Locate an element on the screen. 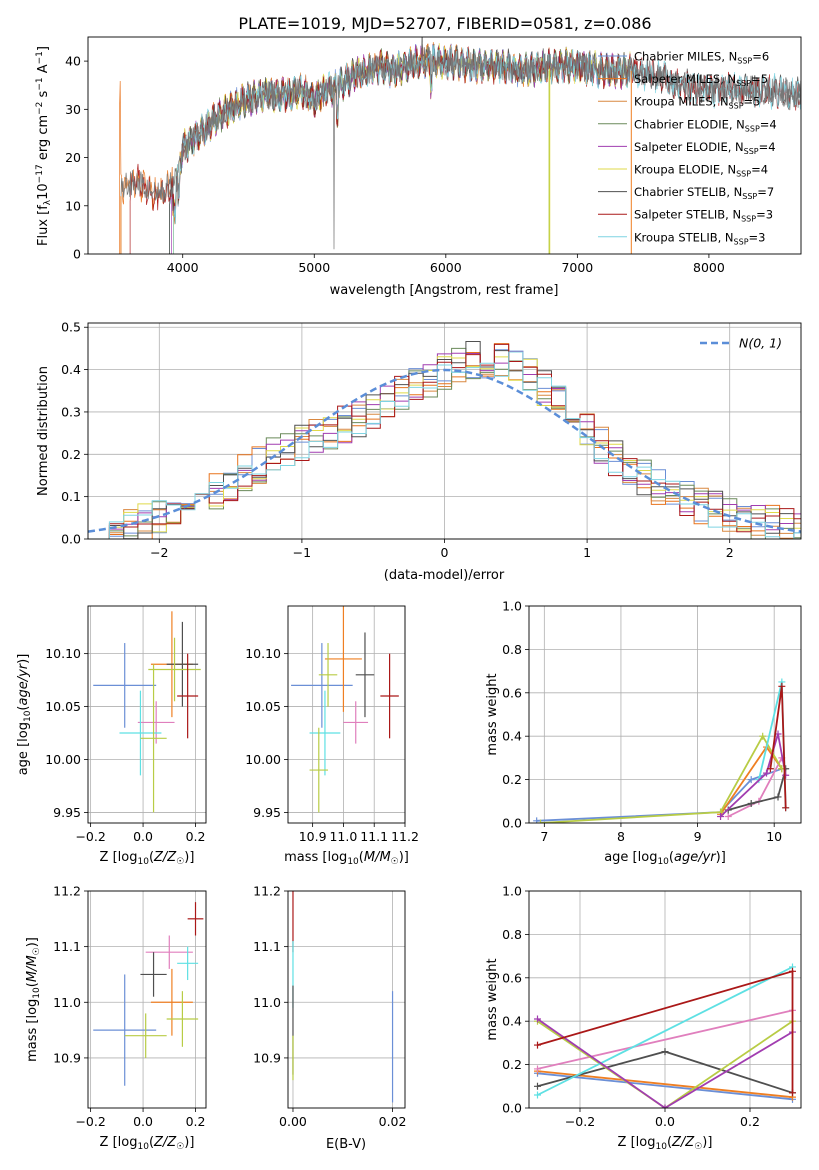 The image size is (819, 1170). x-axis-label: mass [log10(M/M☉)] is located at coordinates (346, 858).